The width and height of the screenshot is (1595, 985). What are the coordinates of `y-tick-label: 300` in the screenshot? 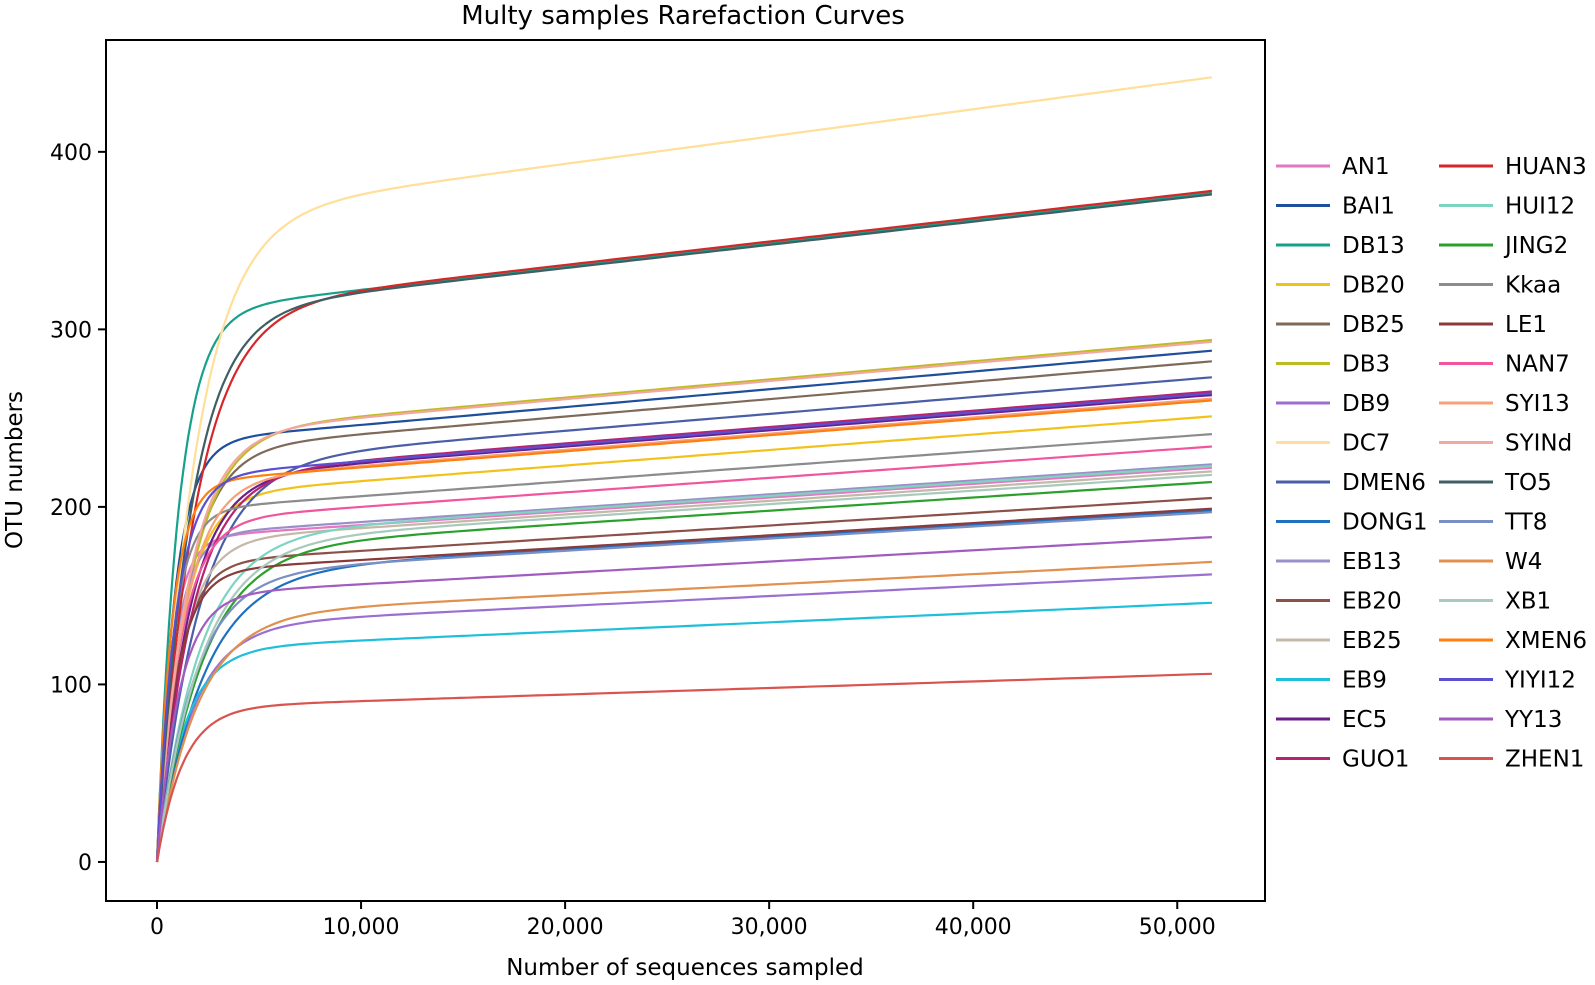 It's located at (71, 330).